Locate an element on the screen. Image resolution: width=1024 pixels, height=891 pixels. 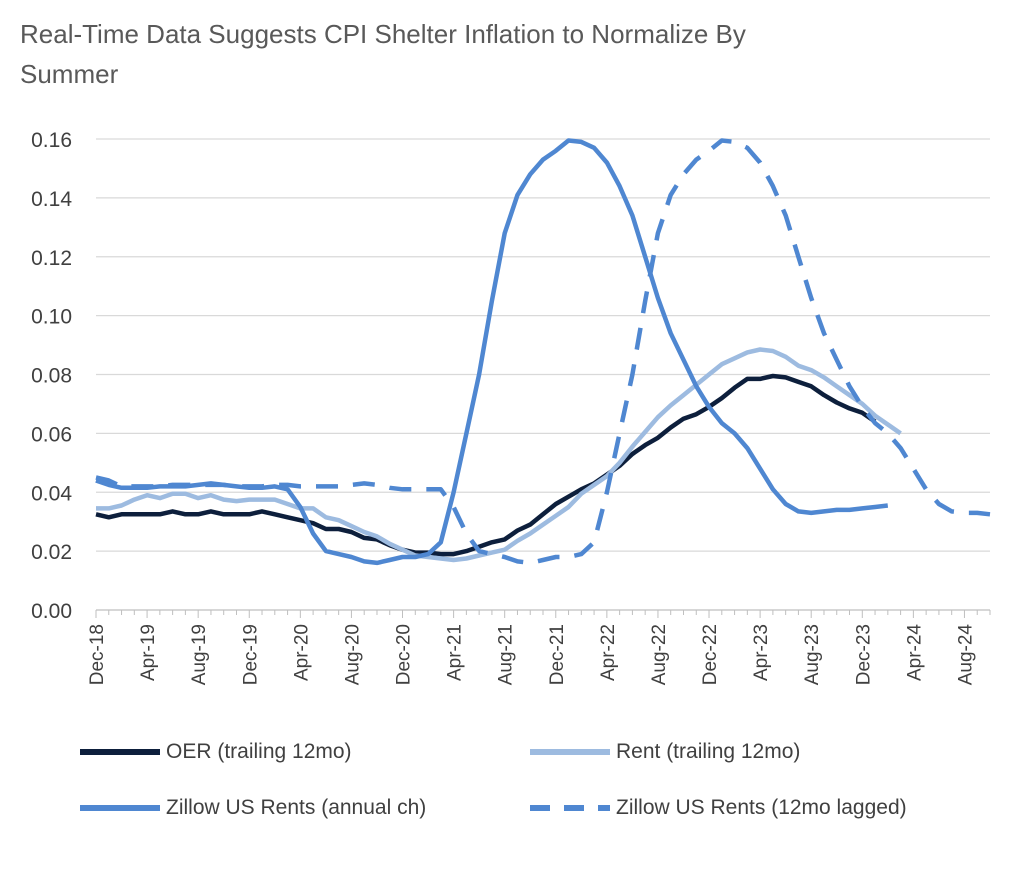
x-tick-label: Dec-19 is located at coordinates (250, 654).